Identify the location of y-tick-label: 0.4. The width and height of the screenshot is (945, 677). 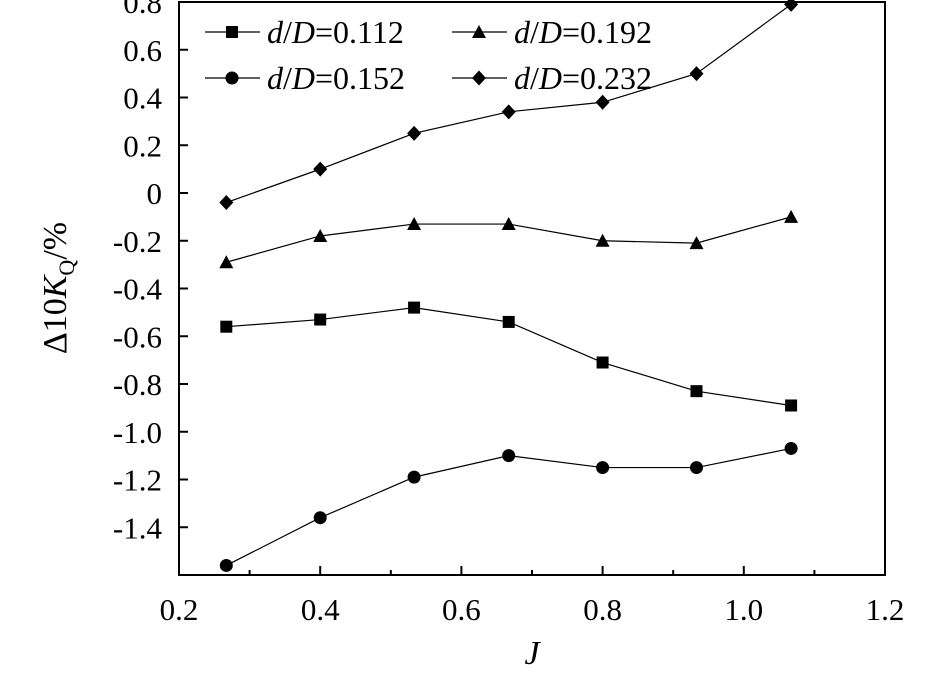
(142, 98).